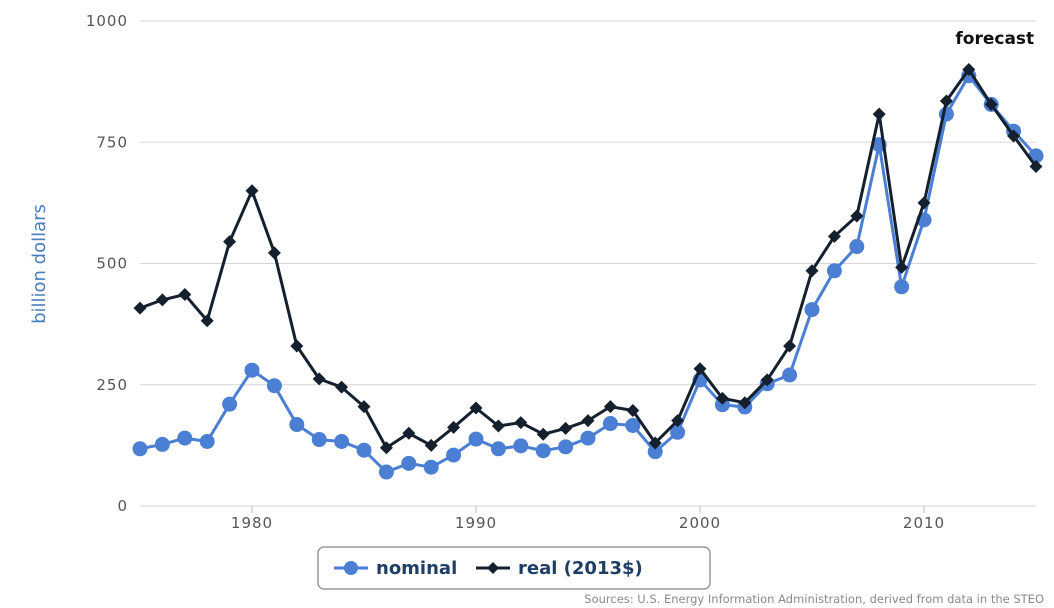  What do you see at coordinates (476, 523) in the screenshot?
I see `x-tick-label: 1990` at bounding box center [476, 523].